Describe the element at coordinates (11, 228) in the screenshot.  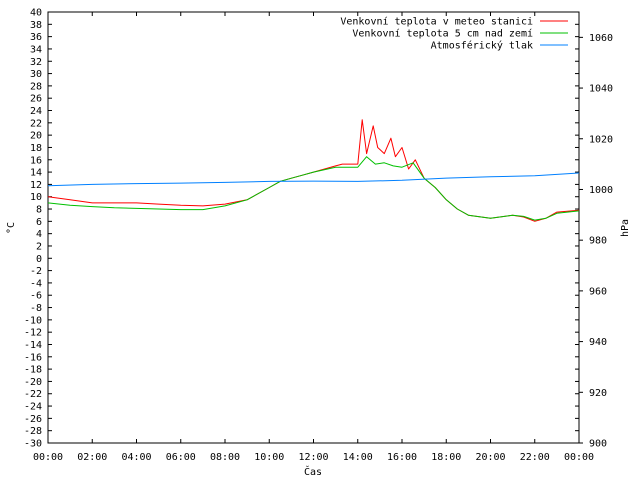
I see `y-axis-label-left: °C` at that location.